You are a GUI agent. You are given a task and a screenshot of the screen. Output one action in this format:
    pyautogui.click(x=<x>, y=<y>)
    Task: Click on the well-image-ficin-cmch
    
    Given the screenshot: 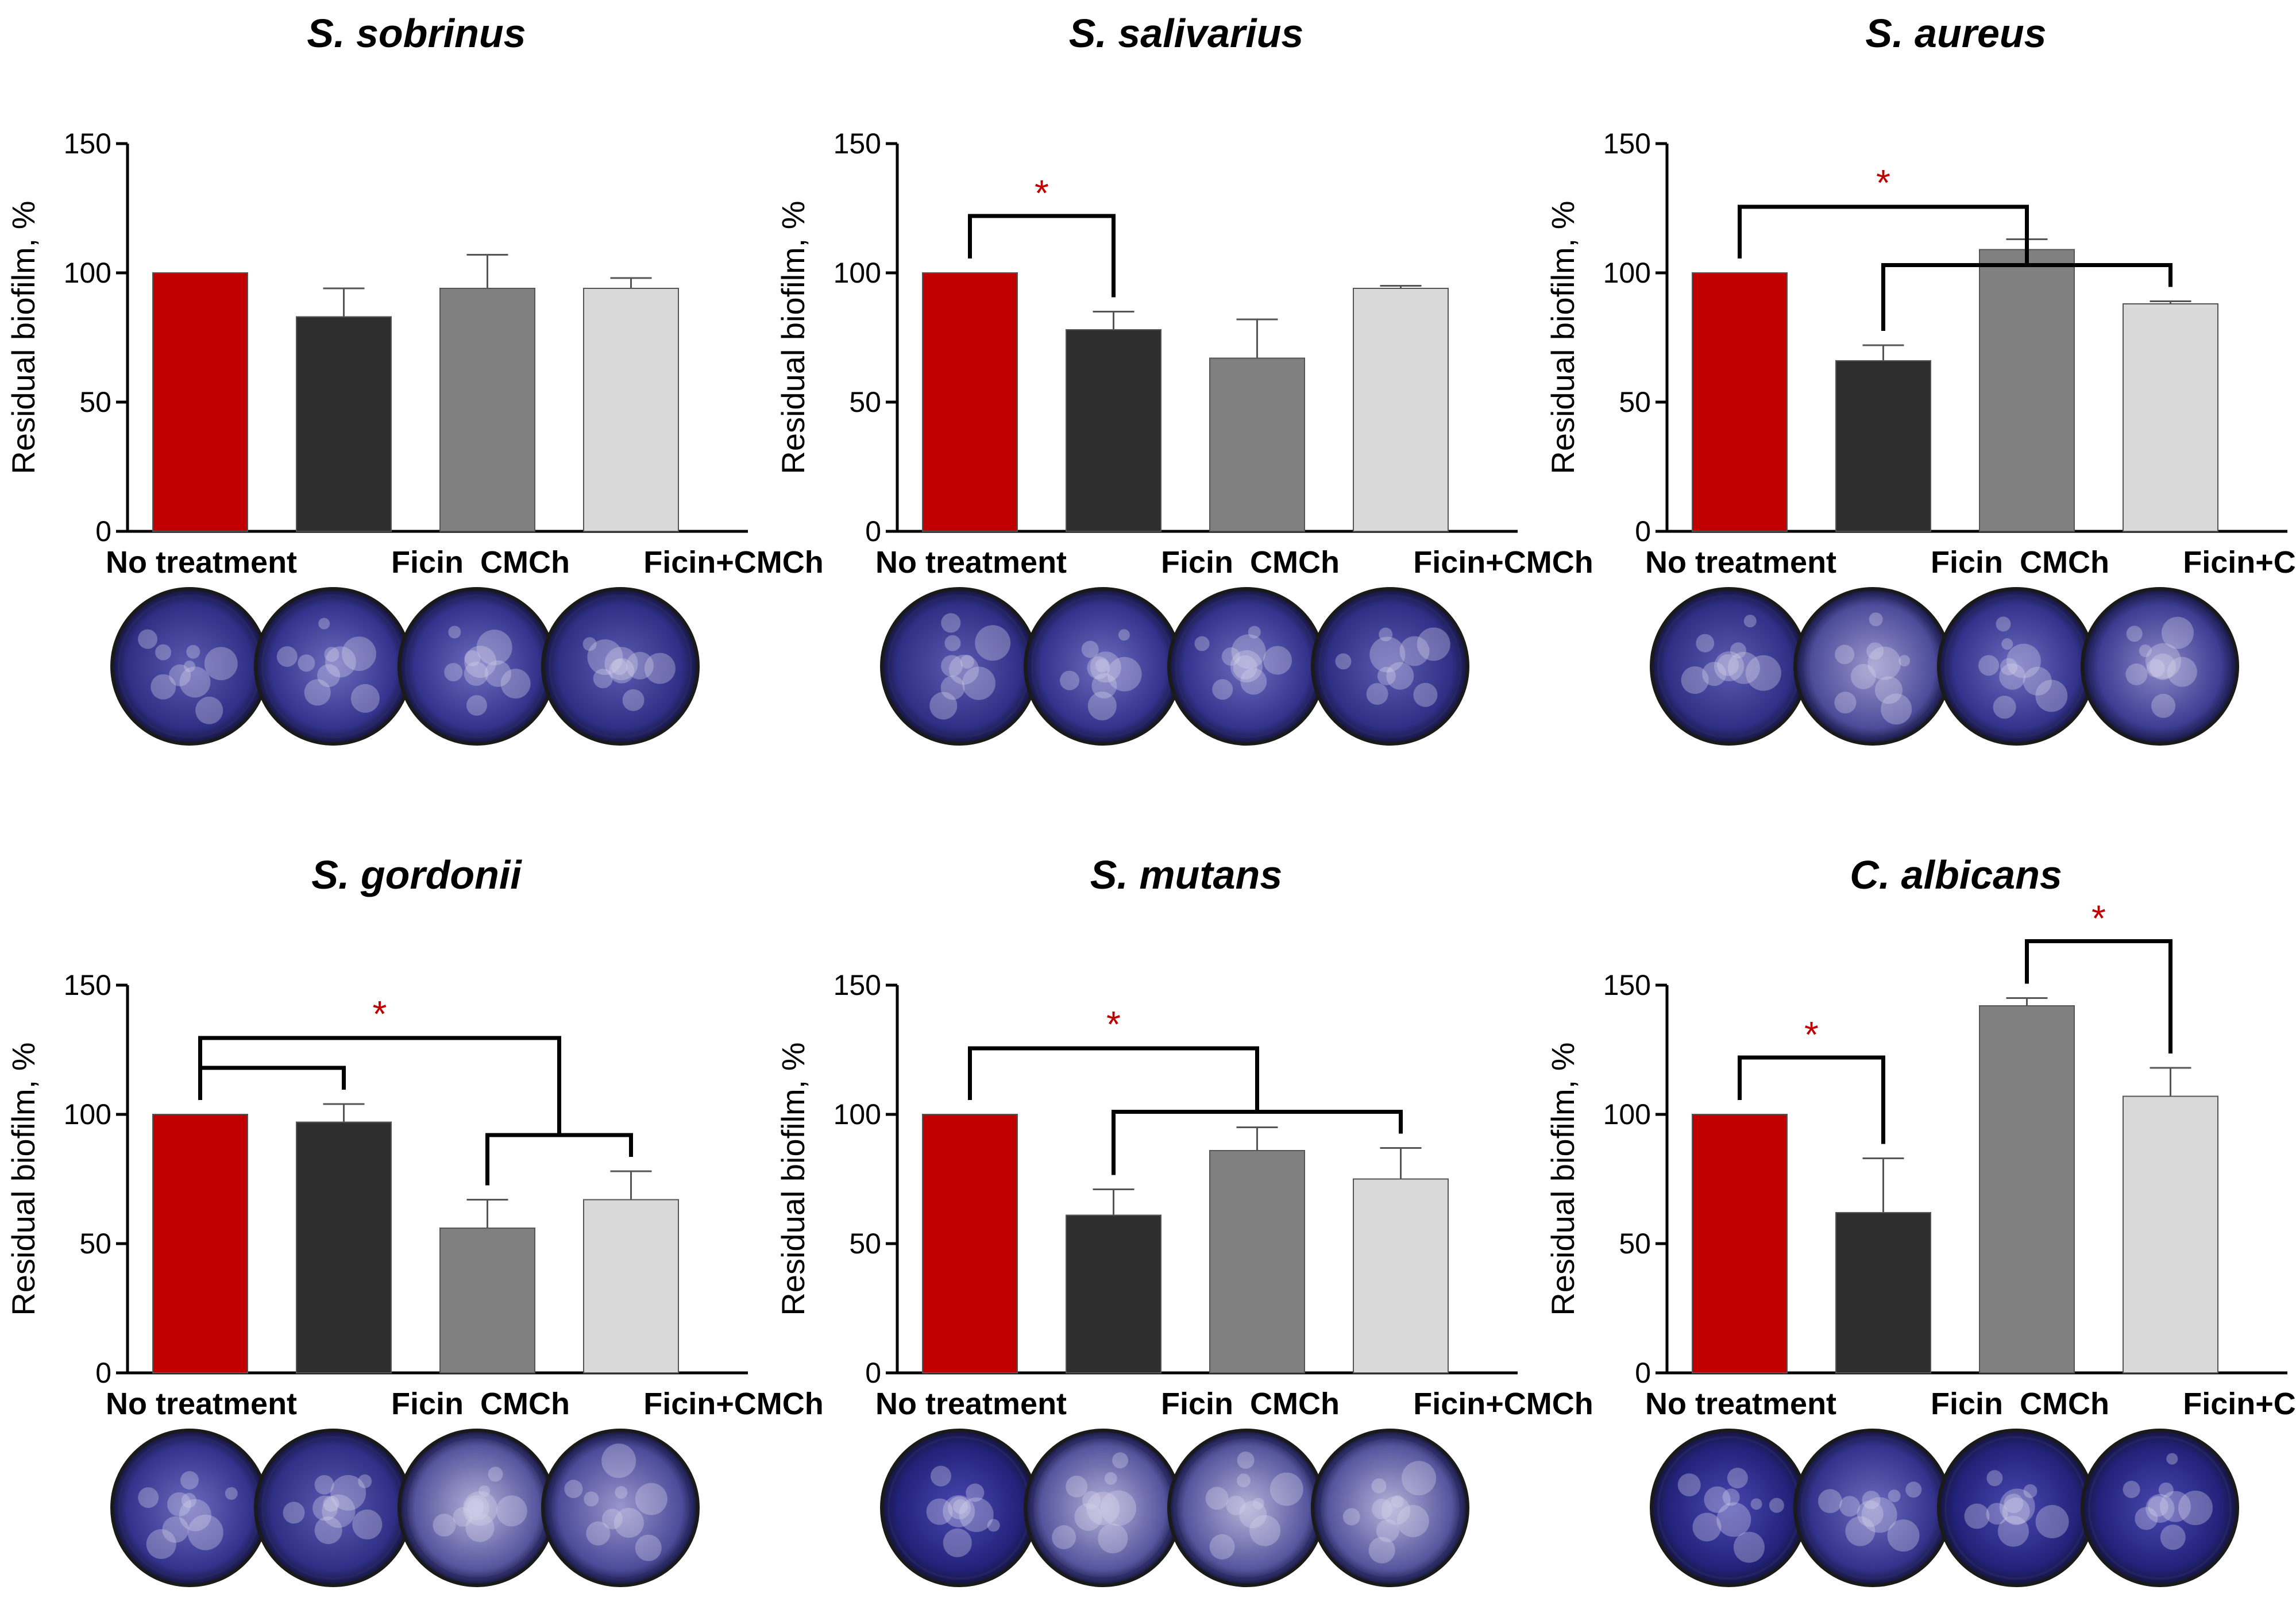 What is the action you would take?
    pyautogui.click(x=1390, y=1508)
    